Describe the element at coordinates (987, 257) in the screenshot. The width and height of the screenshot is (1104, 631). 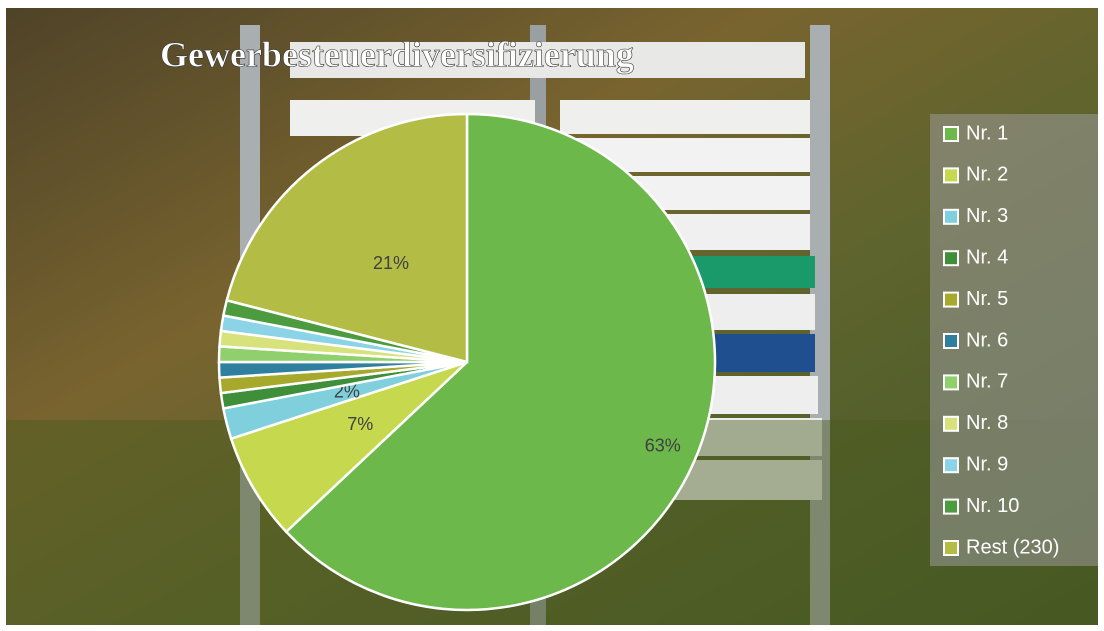
I see `legend-label: Nr. 4` at that location.